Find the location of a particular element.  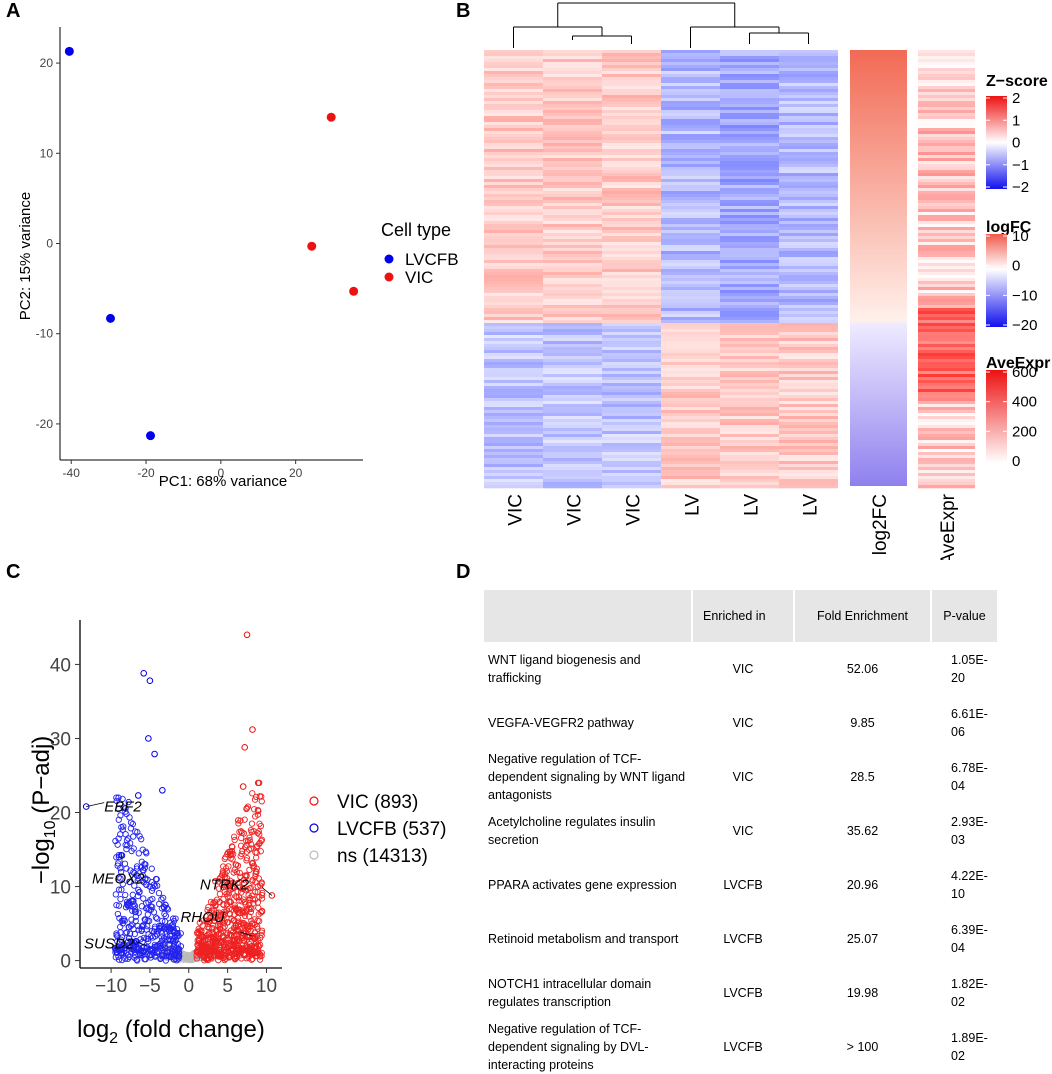

pca-point-vic is located at coordinates (354, 291).